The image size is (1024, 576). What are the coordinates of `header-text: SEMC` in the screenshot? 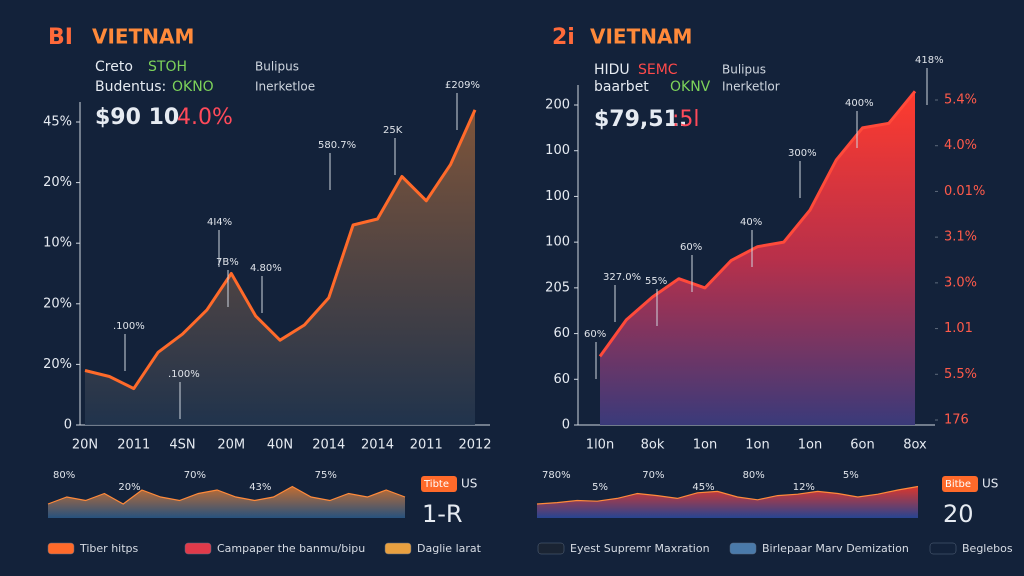 It's located at (658, 70).